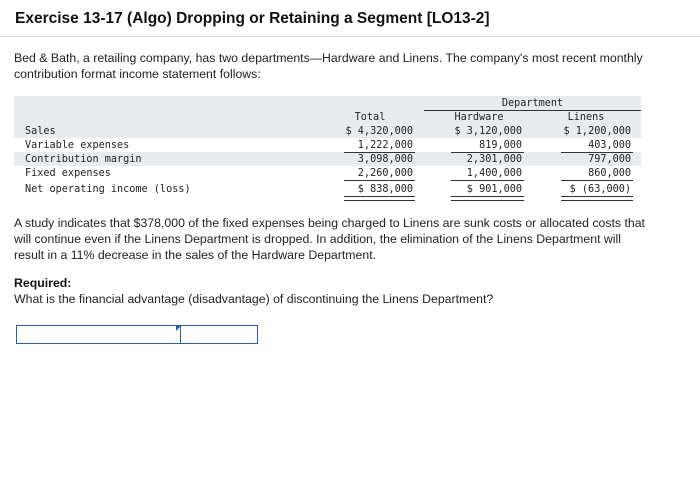 The width and height of the screenshot is (700, 487). Describe the element at coordinates (487, 152) in the screenshot. I see `subtotal-rule-hardware` at that location.